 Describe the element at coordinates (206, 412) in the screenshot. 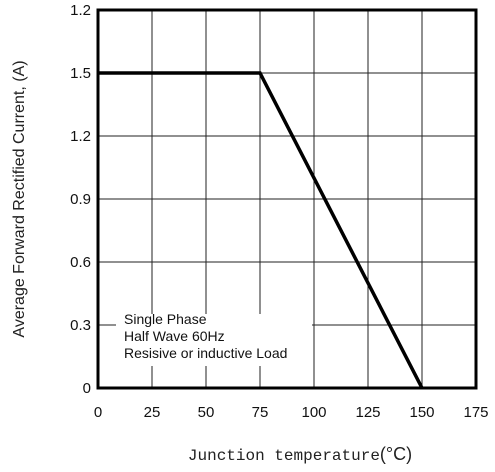

I see `x-tick-label: 50` at that location.